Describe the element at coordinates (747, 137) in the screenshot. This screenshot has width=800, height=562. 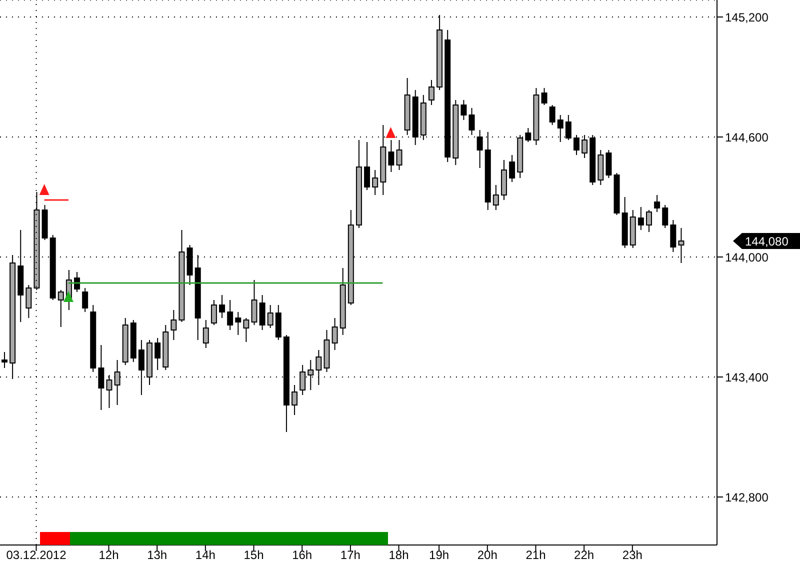
I see `y-tick-label: 144,600` at that location.